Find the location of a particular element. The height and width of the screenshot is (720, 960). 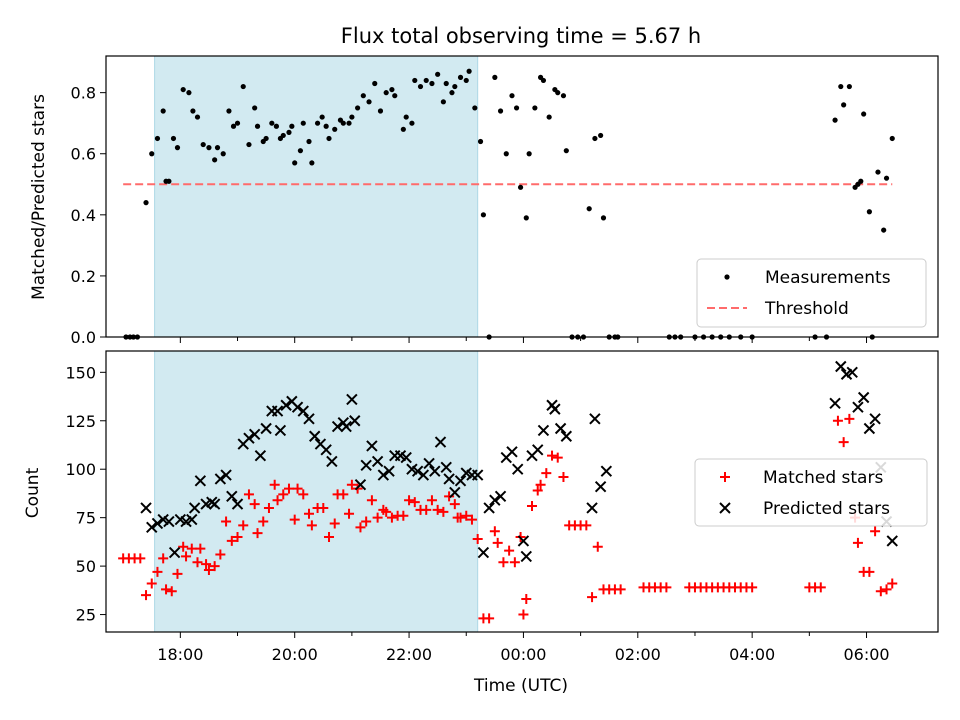

bottom-y-tick-label-5: 150 is located at coordinates (80, 372).